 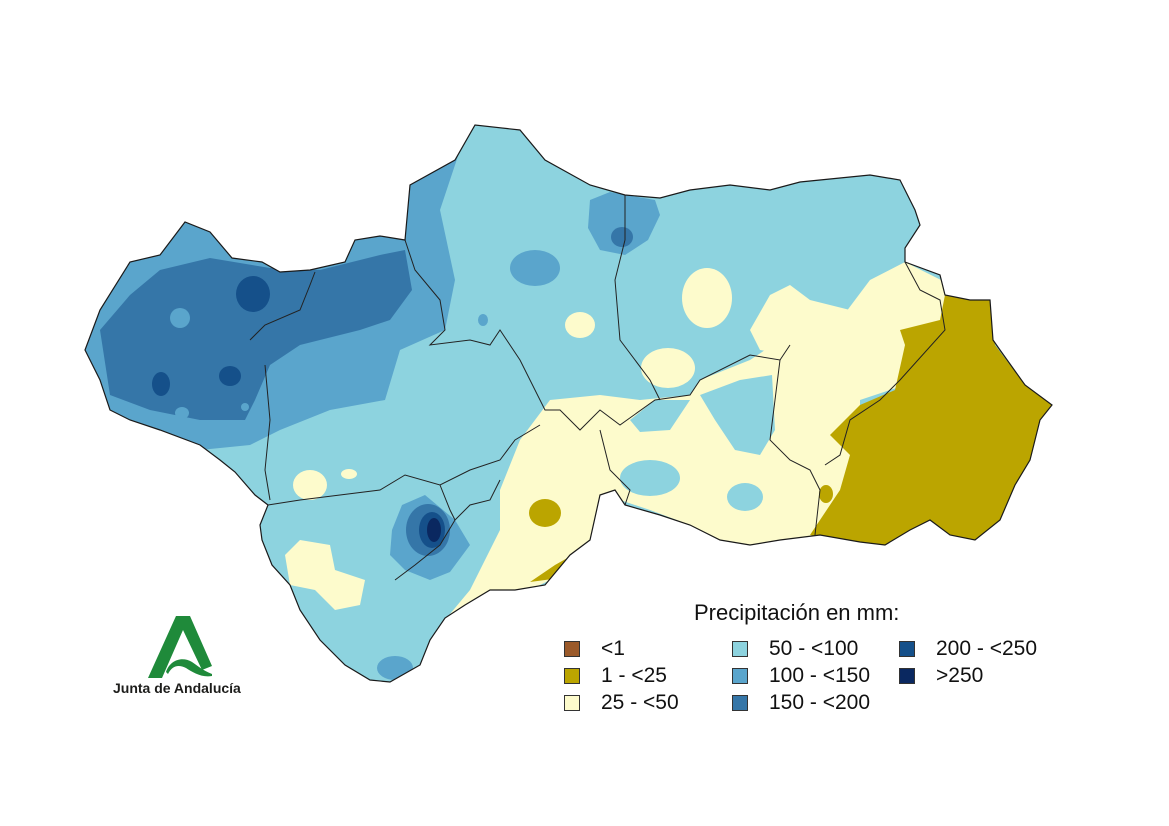 I want to click on legend-item: <1, so click(x=594, y=649).